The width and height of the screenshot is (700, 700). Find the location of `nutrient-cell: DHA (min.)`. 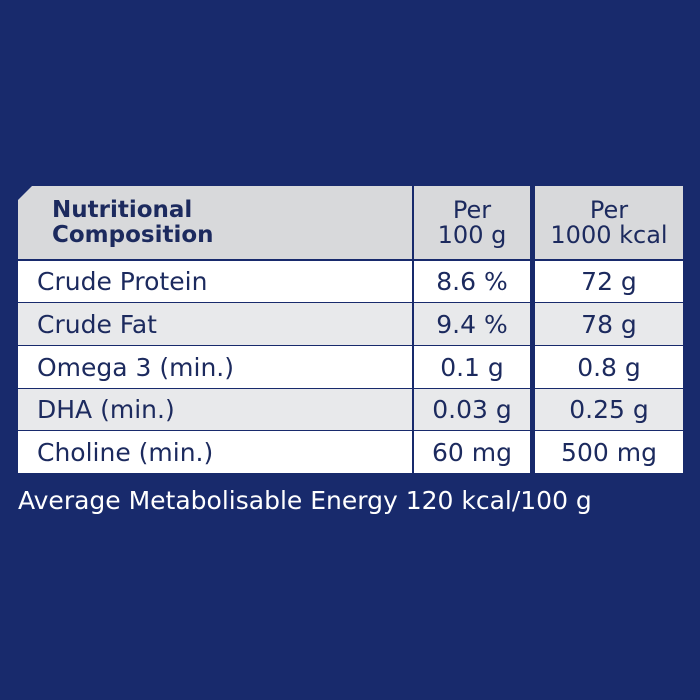

nutrient-cell: DHA (min.) is located at coordinates (215, 409).